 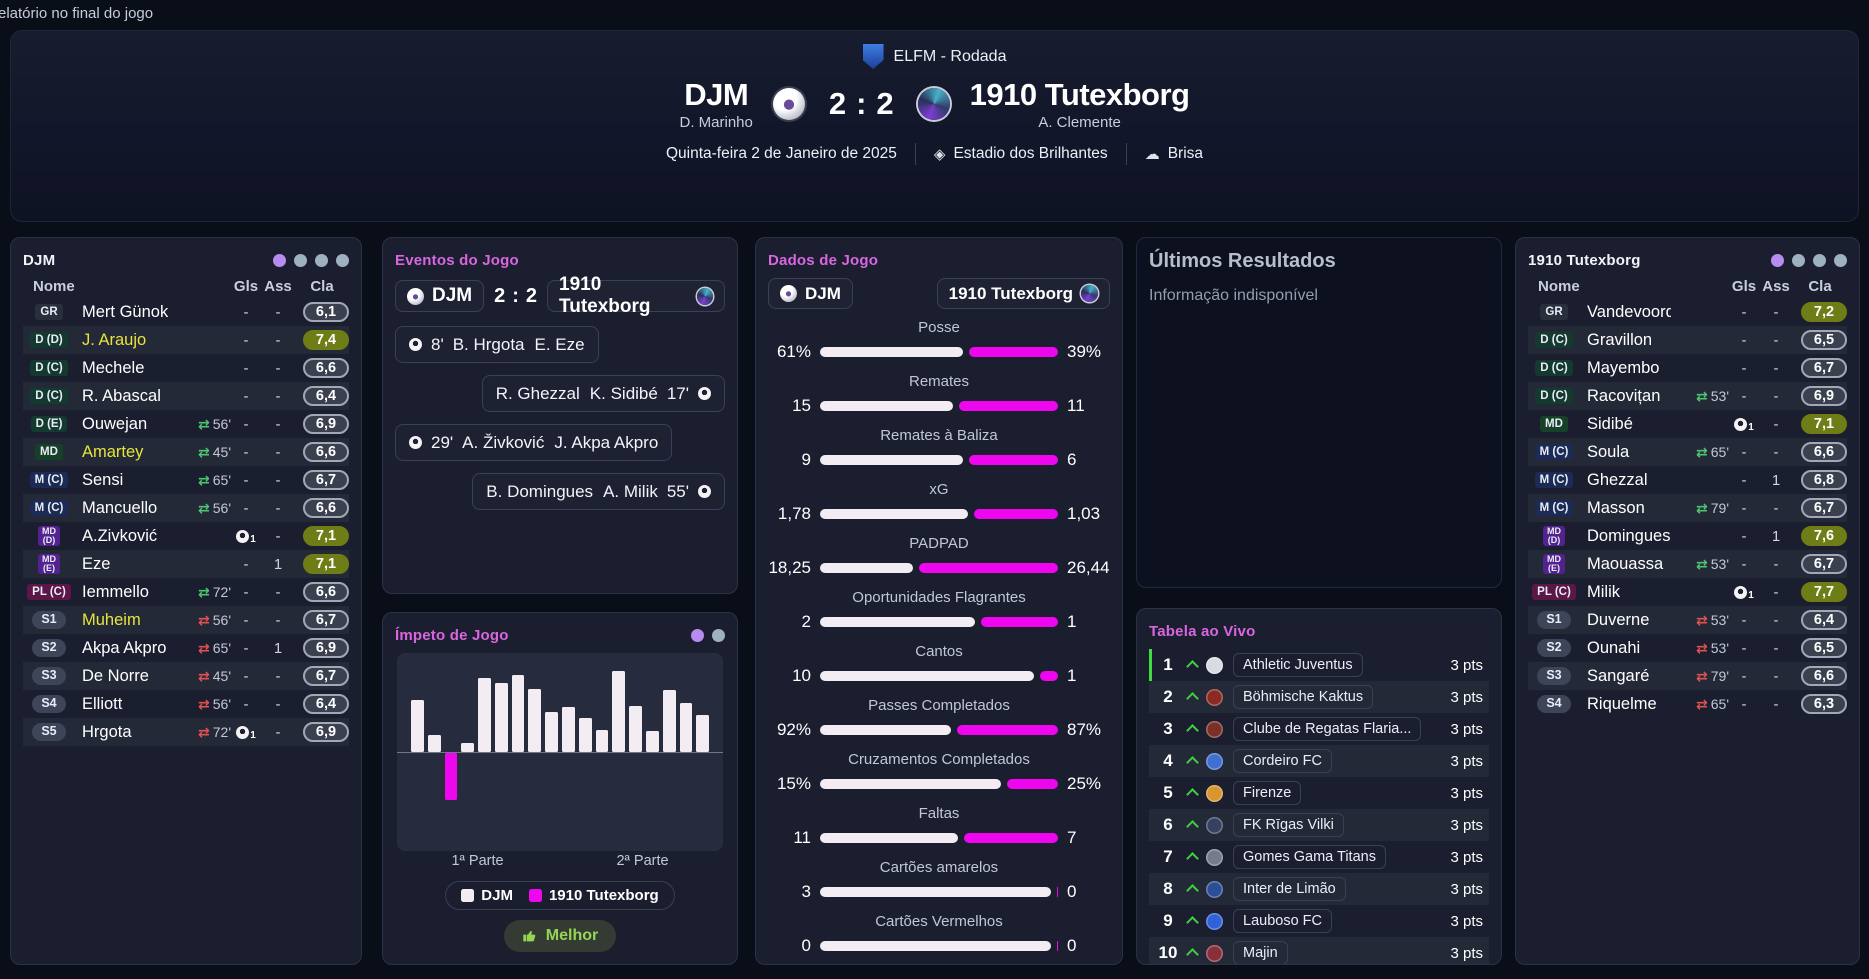 I want to click on goal-assist: E. Eze, so click(x=559, y=344).